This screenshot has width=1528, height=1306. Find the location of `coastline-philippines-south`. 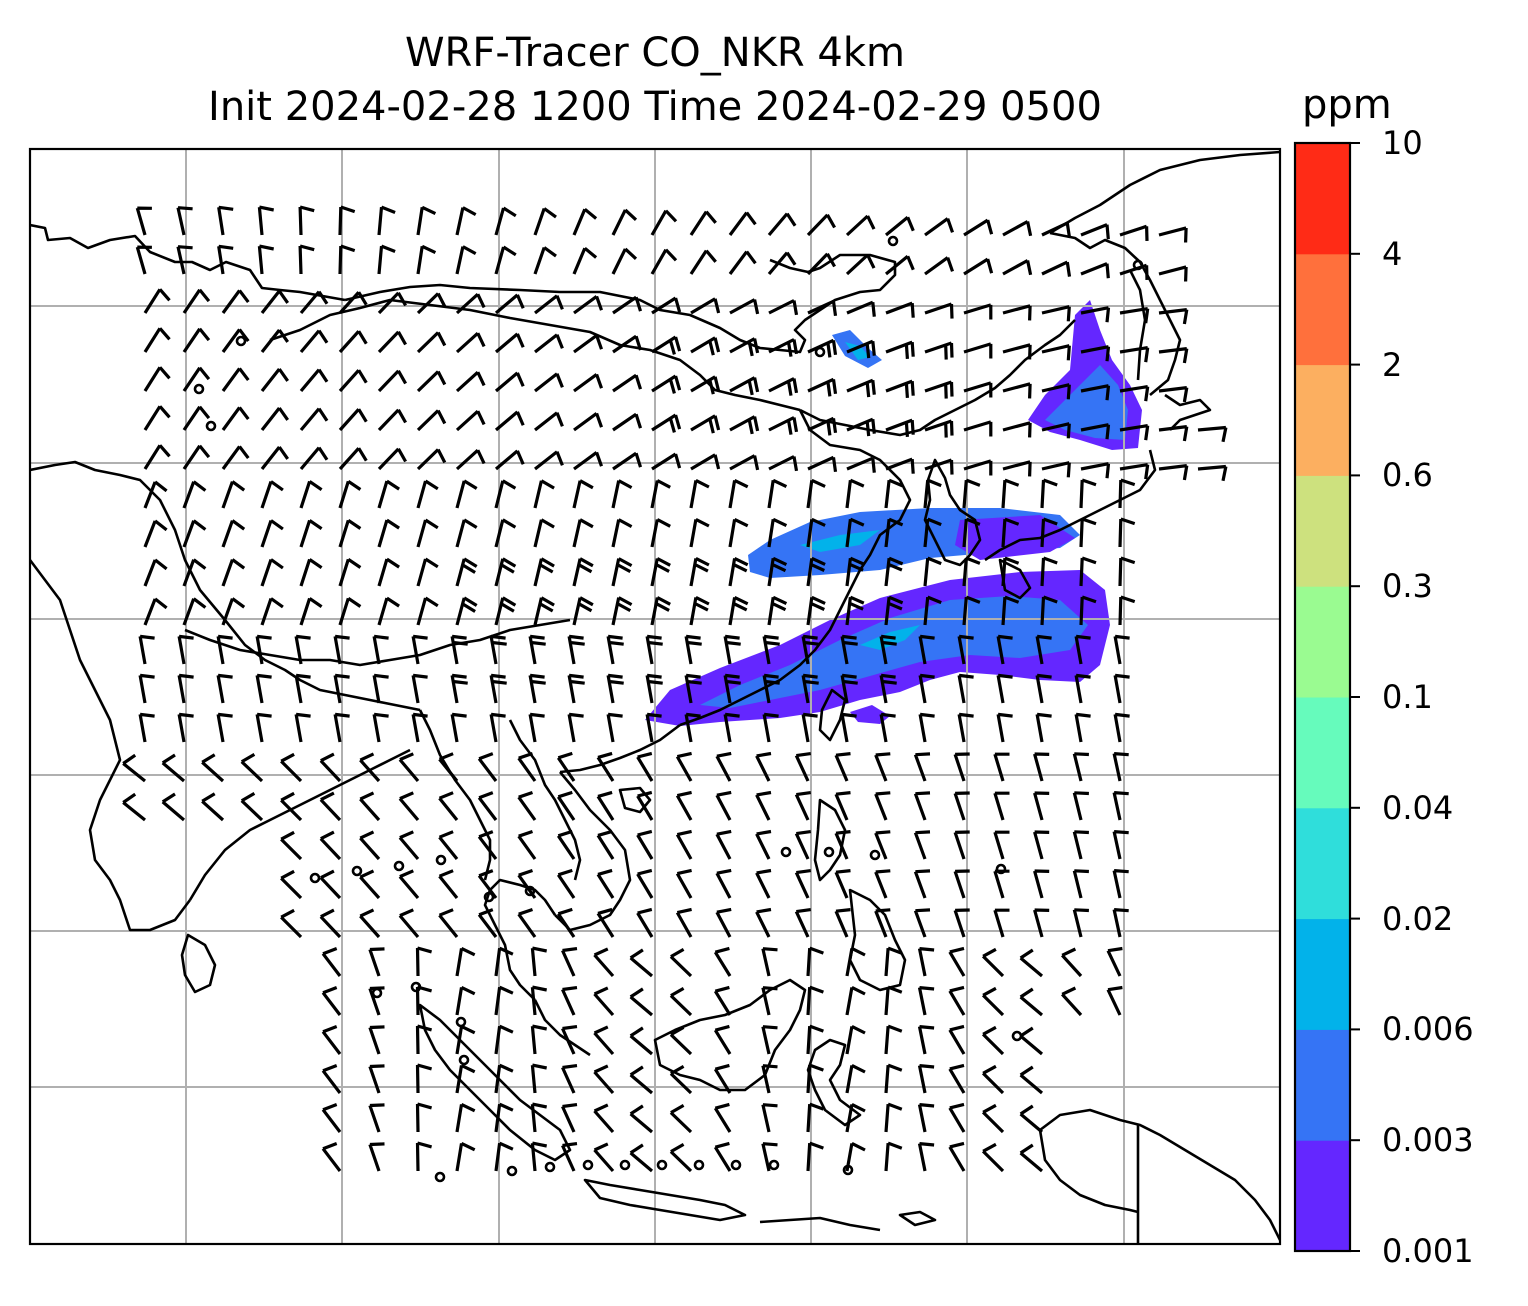

coastline-philippines-south is located at coordinates (877, 940).